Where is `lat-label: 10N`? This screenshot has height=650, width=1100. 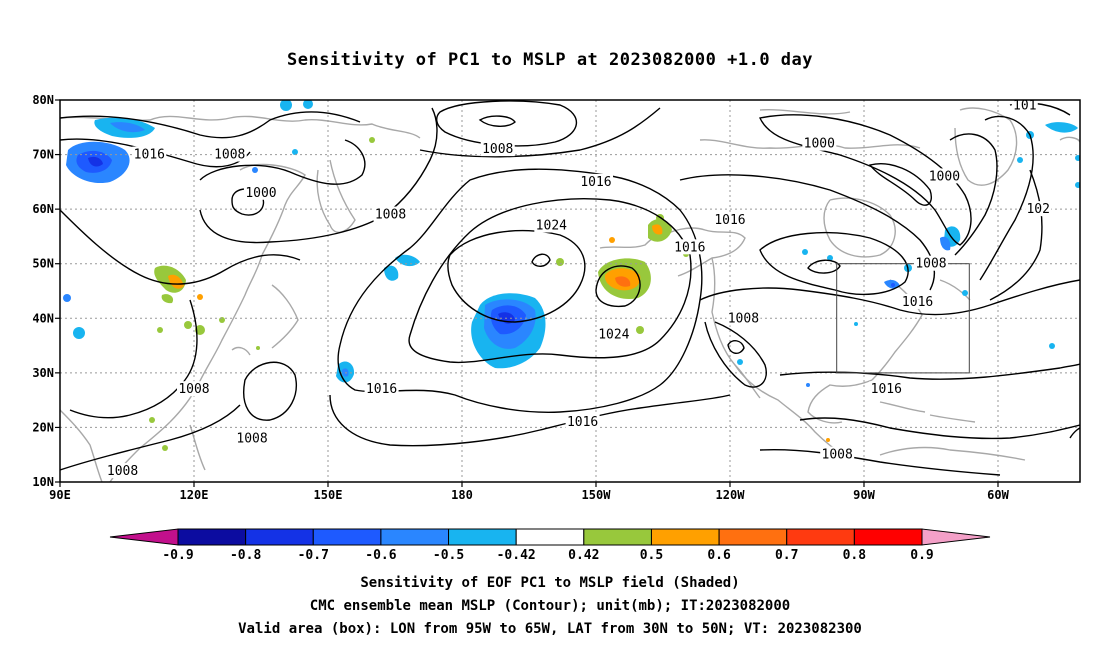
lat-label: 10N is located at coordinates (43, 482).